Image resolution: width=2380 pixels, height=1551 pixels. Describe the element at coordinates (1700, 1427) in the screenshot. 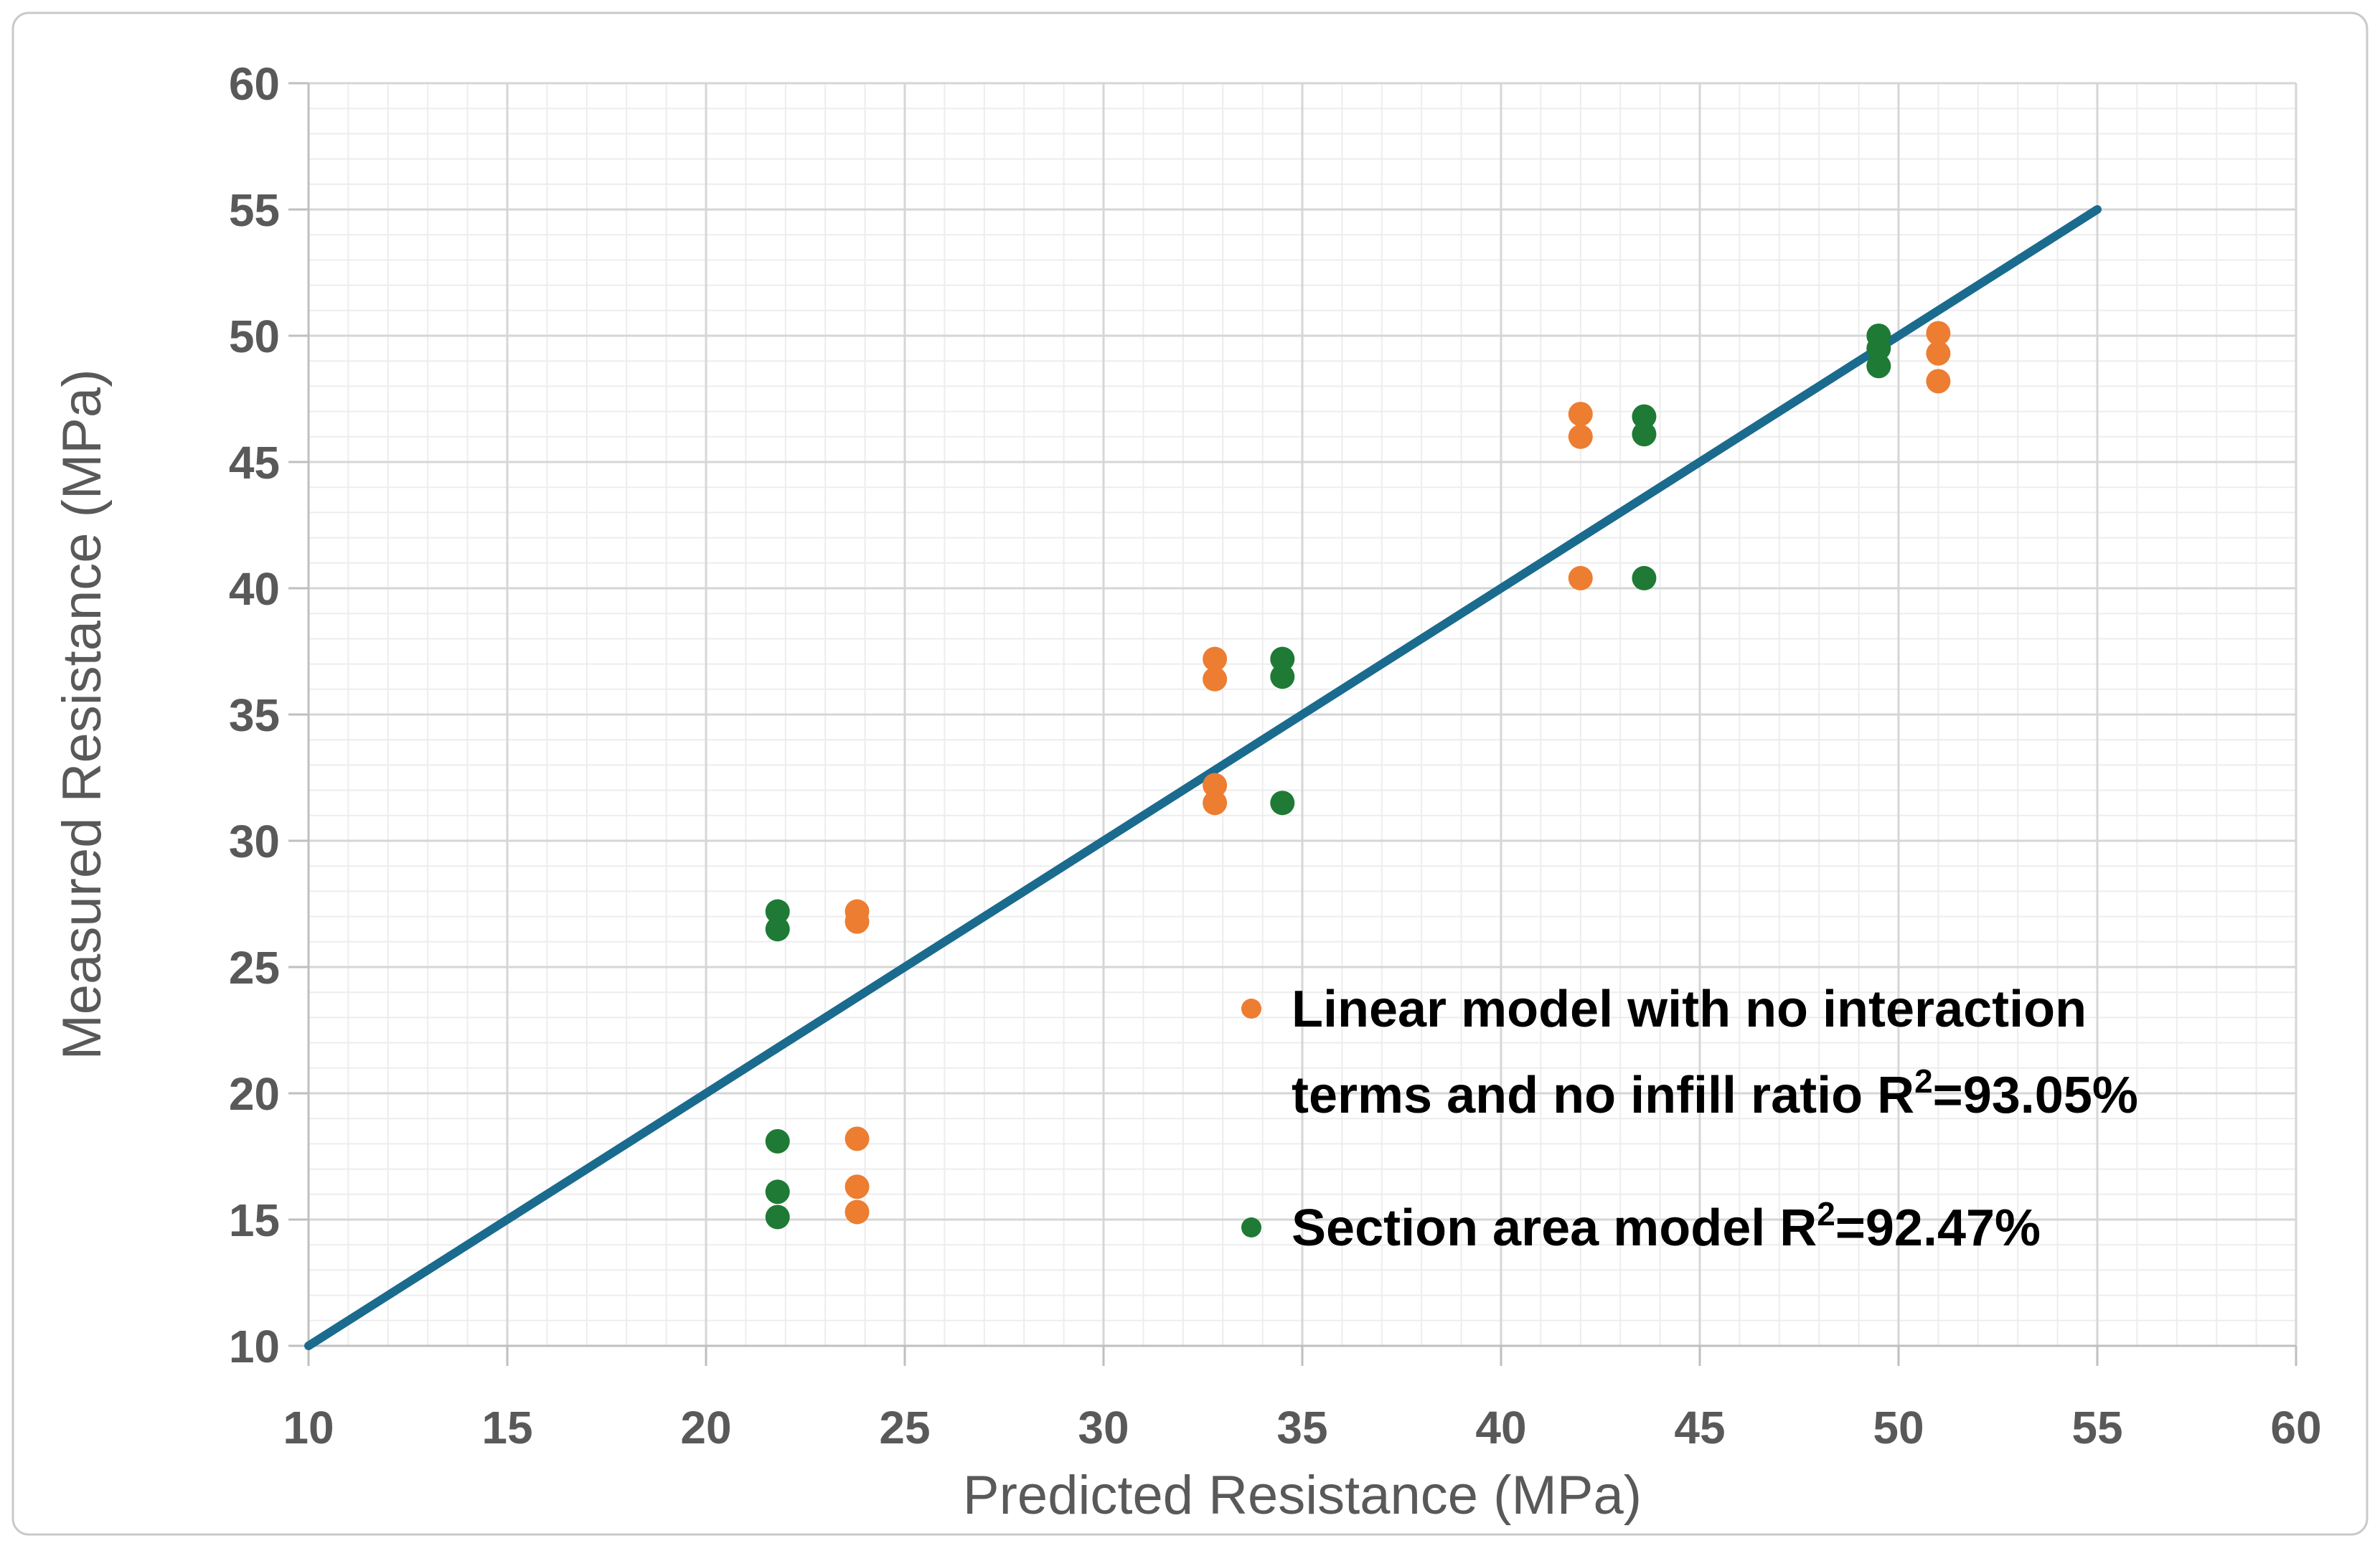

I see `x-tick-label: 45` at that location.